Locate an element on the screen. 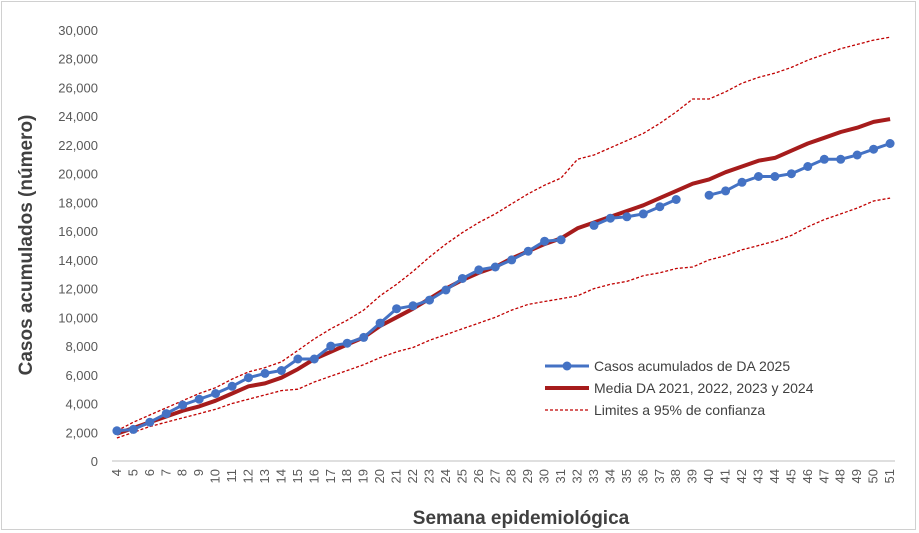  x-tick-label: 38 is located at coordinates (675, 476).